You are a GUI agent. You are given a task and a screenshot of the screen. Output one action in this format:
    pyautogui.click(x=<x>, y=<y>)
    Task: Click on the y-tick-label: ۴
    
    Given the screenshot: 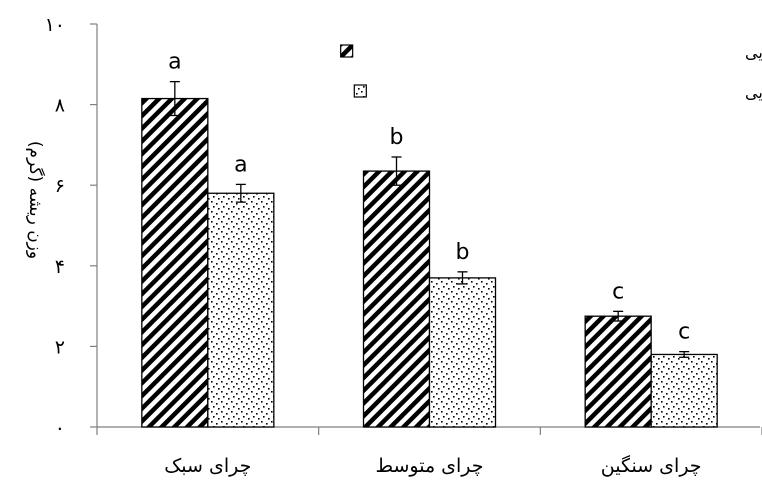 What is the action you would take?
    pyautogui.click(x=60, y=267)
    